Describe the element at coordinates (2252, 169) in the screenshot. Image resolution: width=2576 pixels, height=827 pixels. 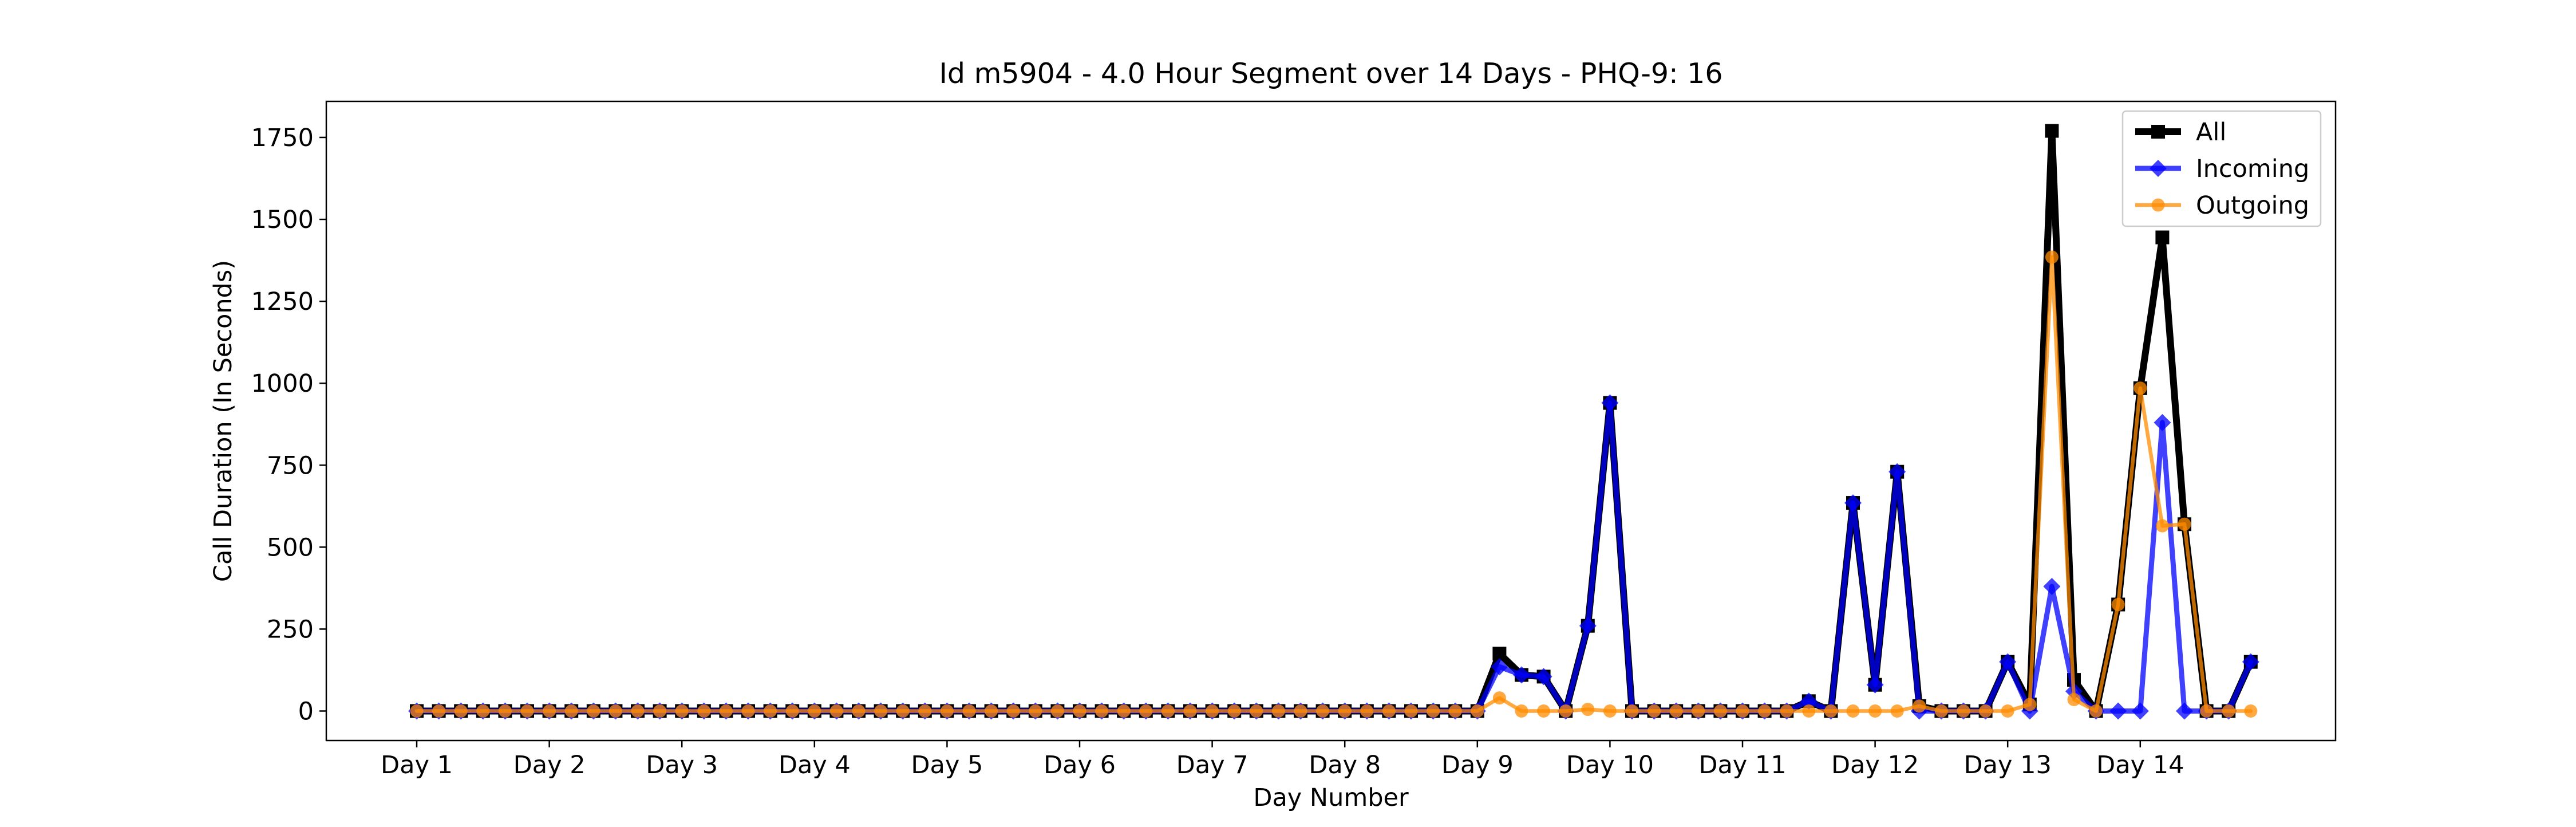
I see `legend-label-incoming: Incoming` at that location.